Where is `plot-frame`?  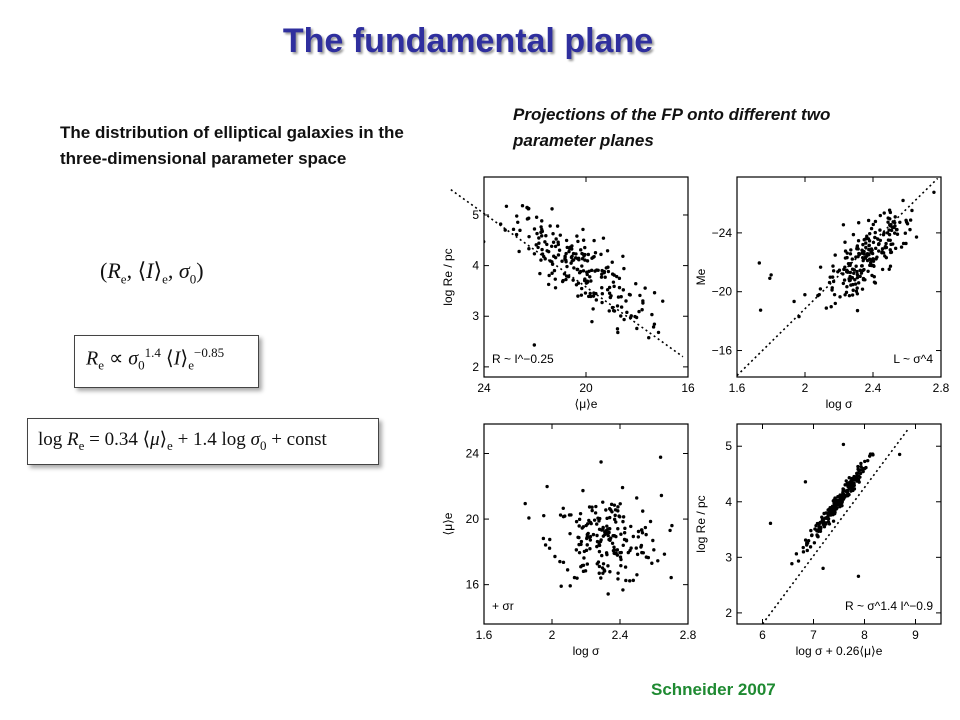
plot-frame is located at coordinates (839, 524).